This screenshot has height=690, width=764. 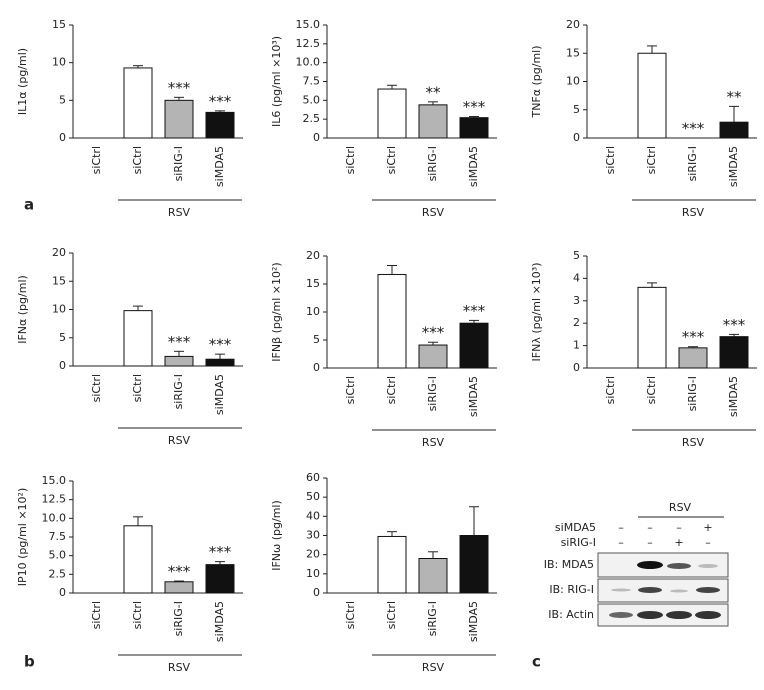 I want to click on y-axis-label: IFNβ (pg/ml ×10²), so click(x=276, y=311).